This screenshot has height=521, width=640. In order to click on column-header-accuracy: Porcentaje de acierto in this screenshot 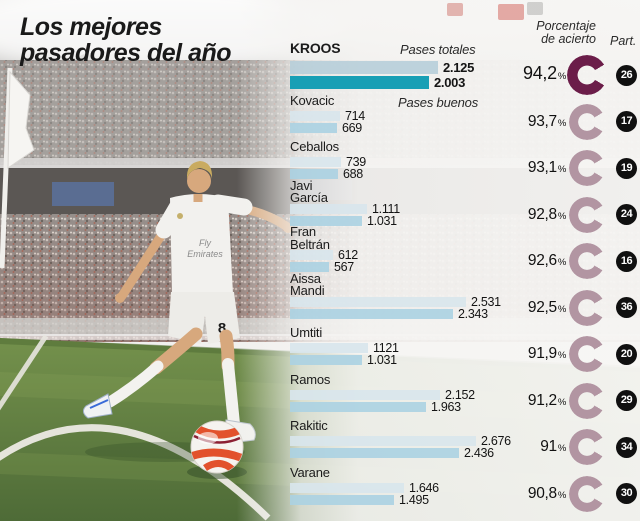, I will do `click(548, 32)`.